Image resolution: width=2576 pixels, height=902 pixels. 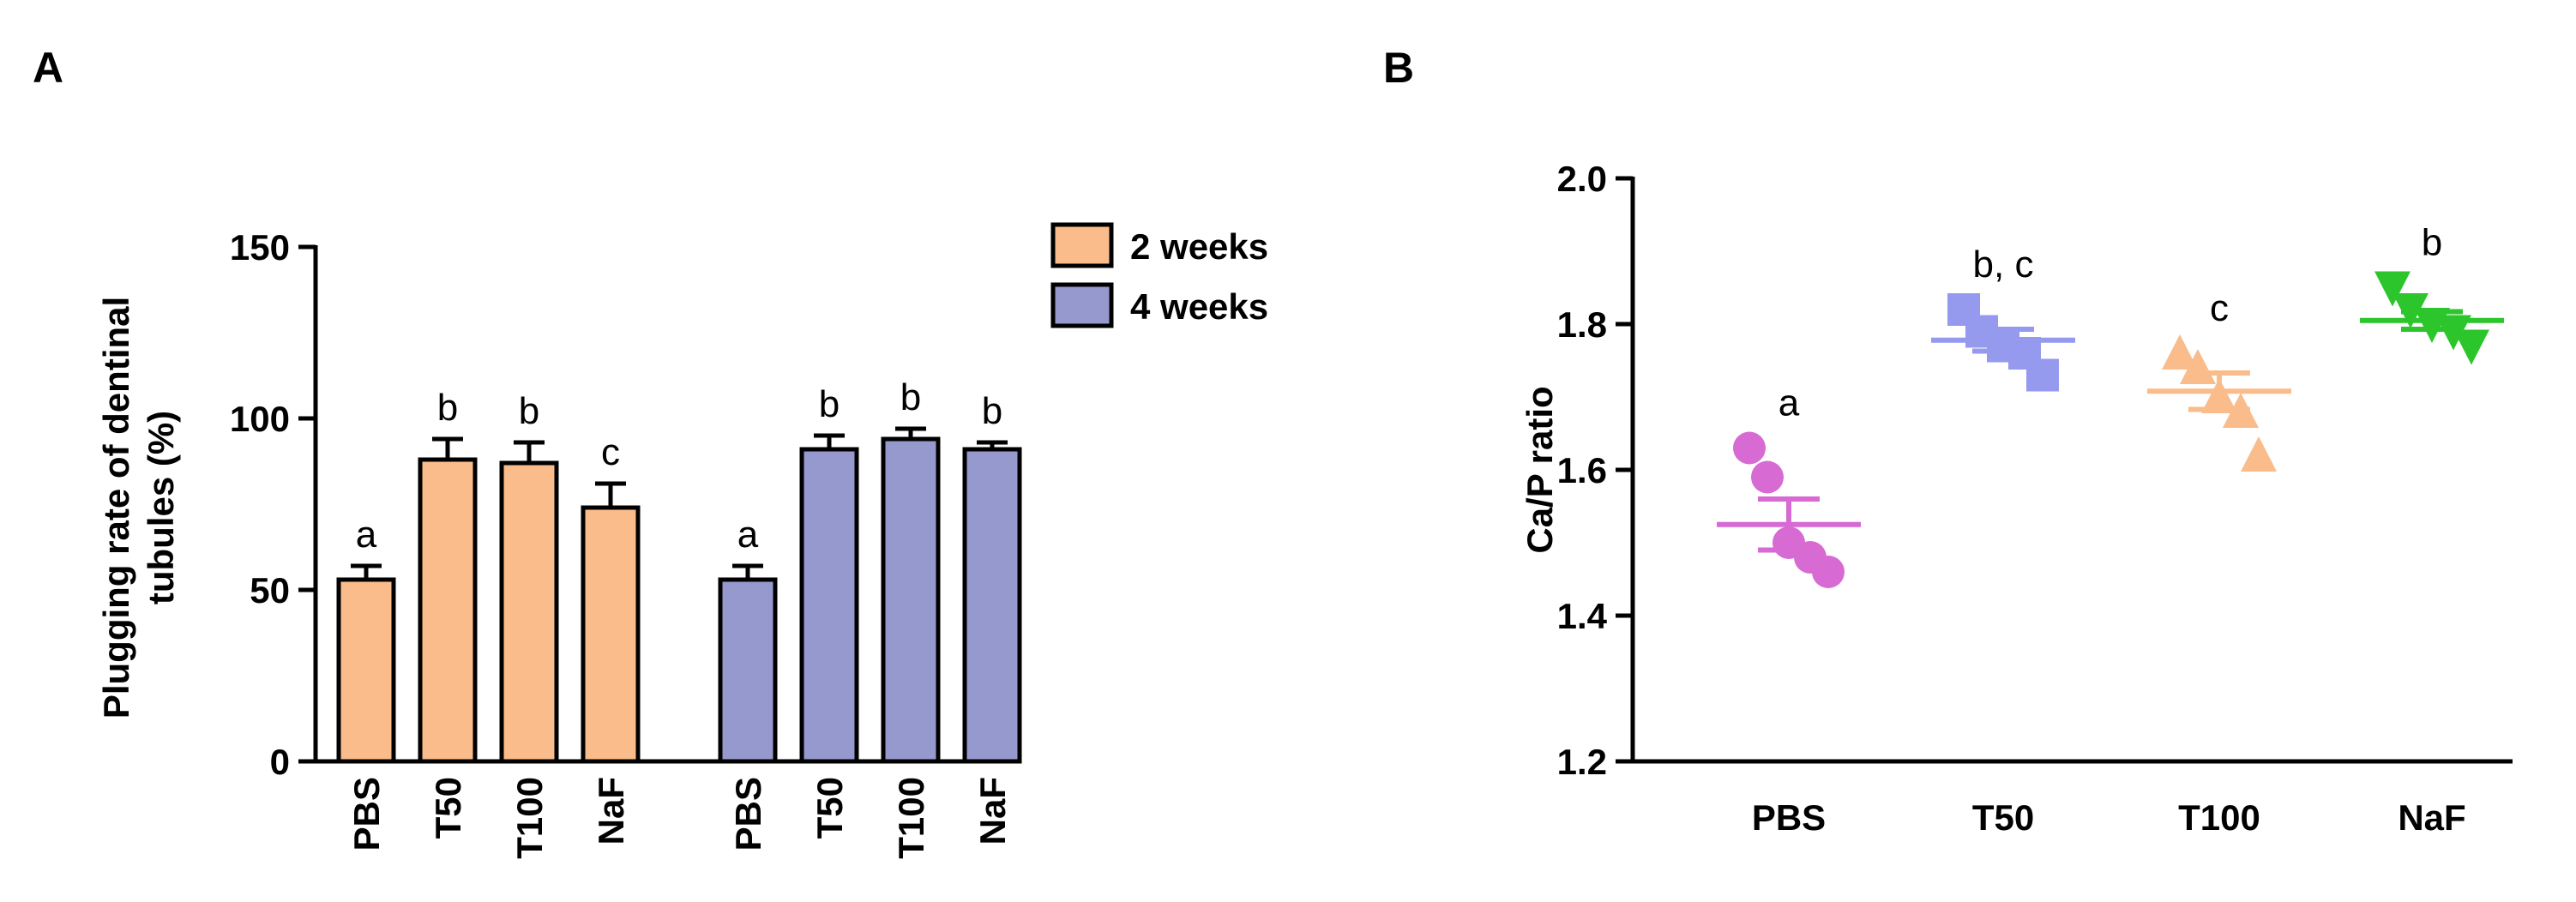 What do you see at coordinates (748, 670) in the screenshot?
I see `bar-4-weeks-PBS` at bounding box center [748, 670].